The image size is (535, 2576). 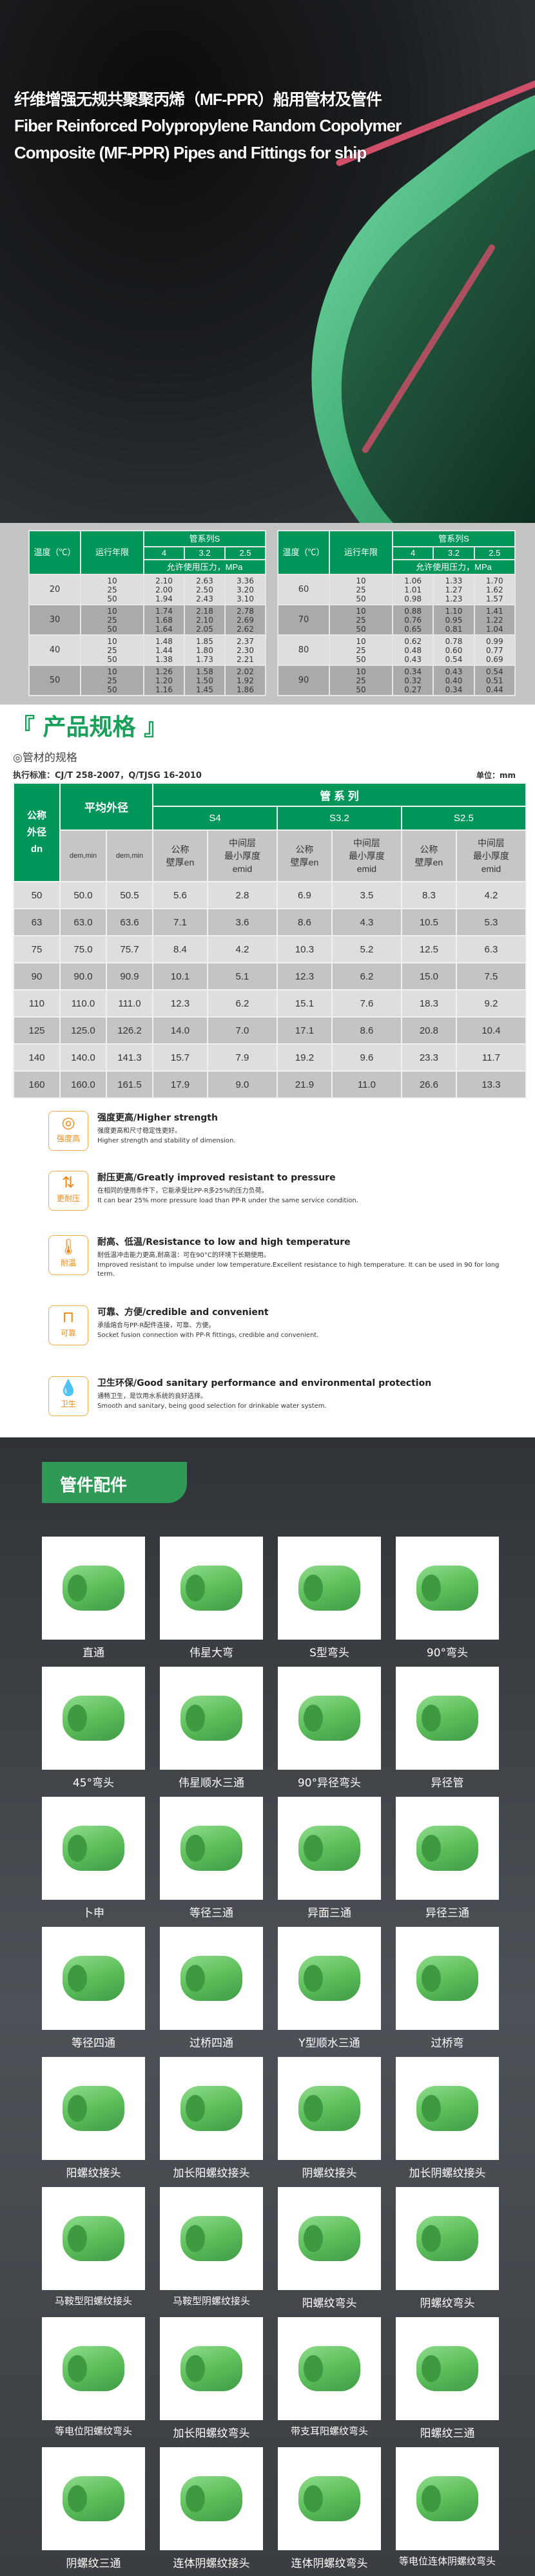 I want to click on table-cell: 10.3, so click(x=304, y=949).